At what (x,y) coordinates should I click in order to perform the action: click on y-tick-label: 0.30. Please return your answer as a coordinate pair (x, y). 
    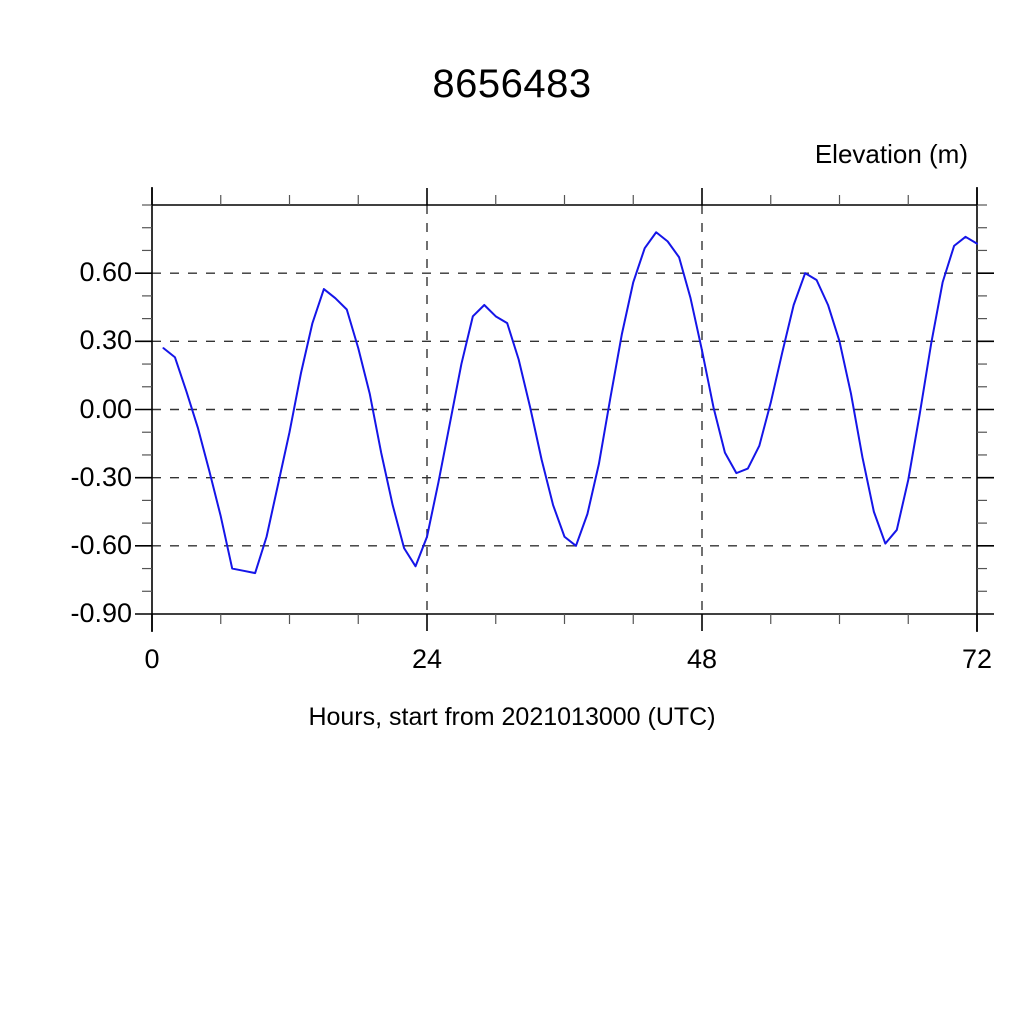
    Looking at the image, I should click on (105, 340).